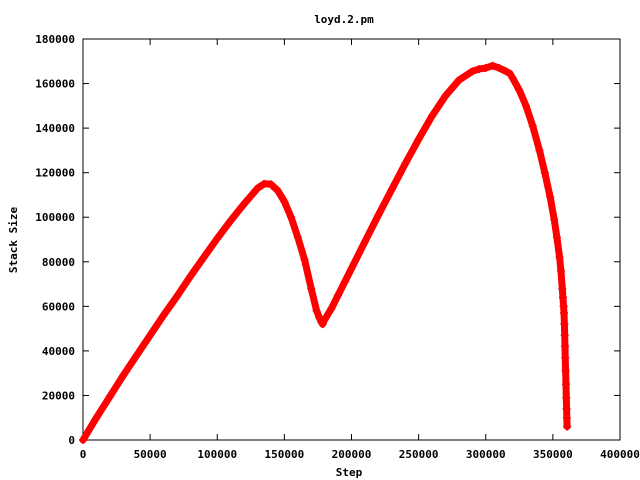 This screenshot has height=480, width=640. I want to click on x-tick-label: 150000, so click(285, 454).